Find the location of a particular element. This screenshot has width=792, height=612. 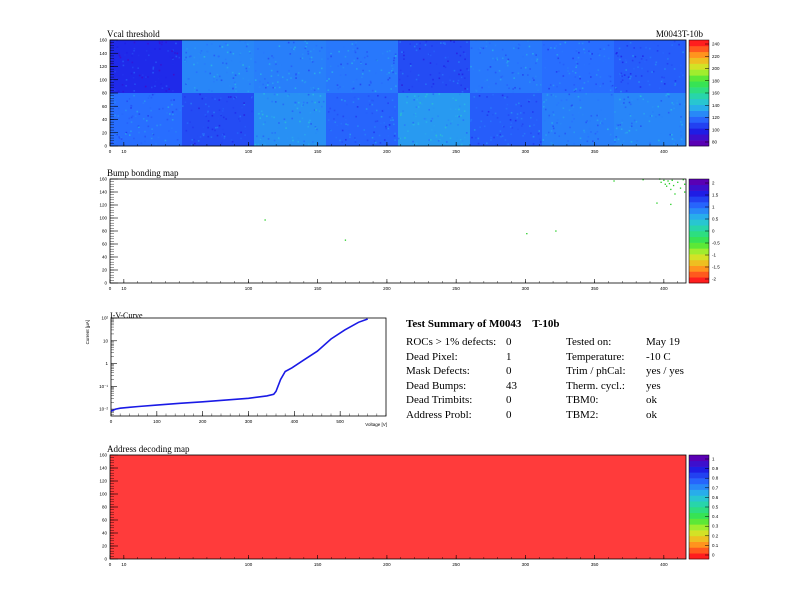

addr-colorbar-segment is located at coordinates (699, 492).